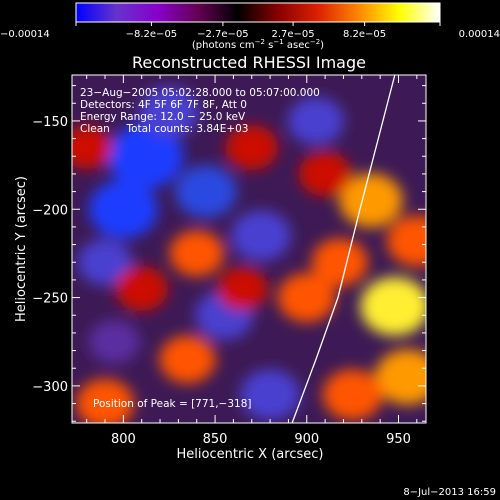 The height and width of the screenshot is (500, 500). I want to click on y-tick-label: −150, so click(50, 122).